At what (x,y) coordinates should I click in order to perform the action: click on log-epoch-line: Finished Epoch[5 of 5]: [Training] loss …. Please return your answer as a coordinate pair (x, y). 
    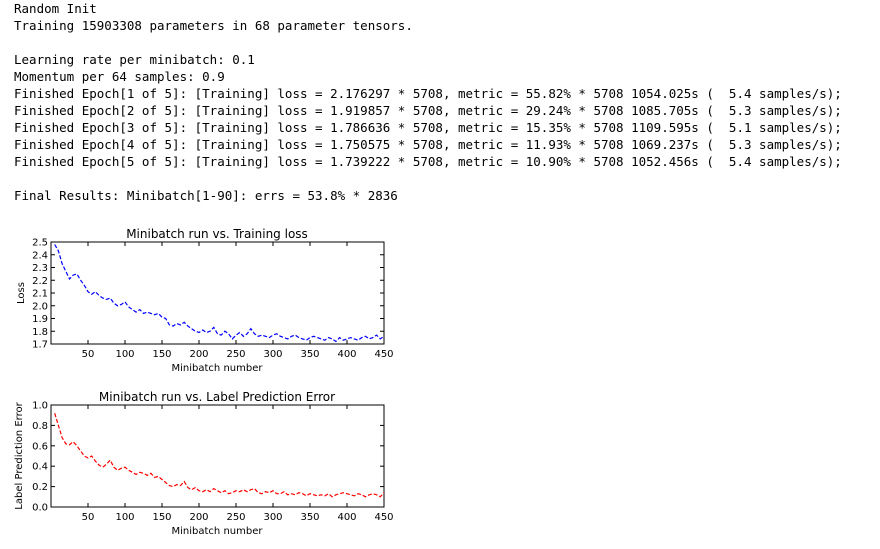
    Looking at the image, I should click on (428, 161).